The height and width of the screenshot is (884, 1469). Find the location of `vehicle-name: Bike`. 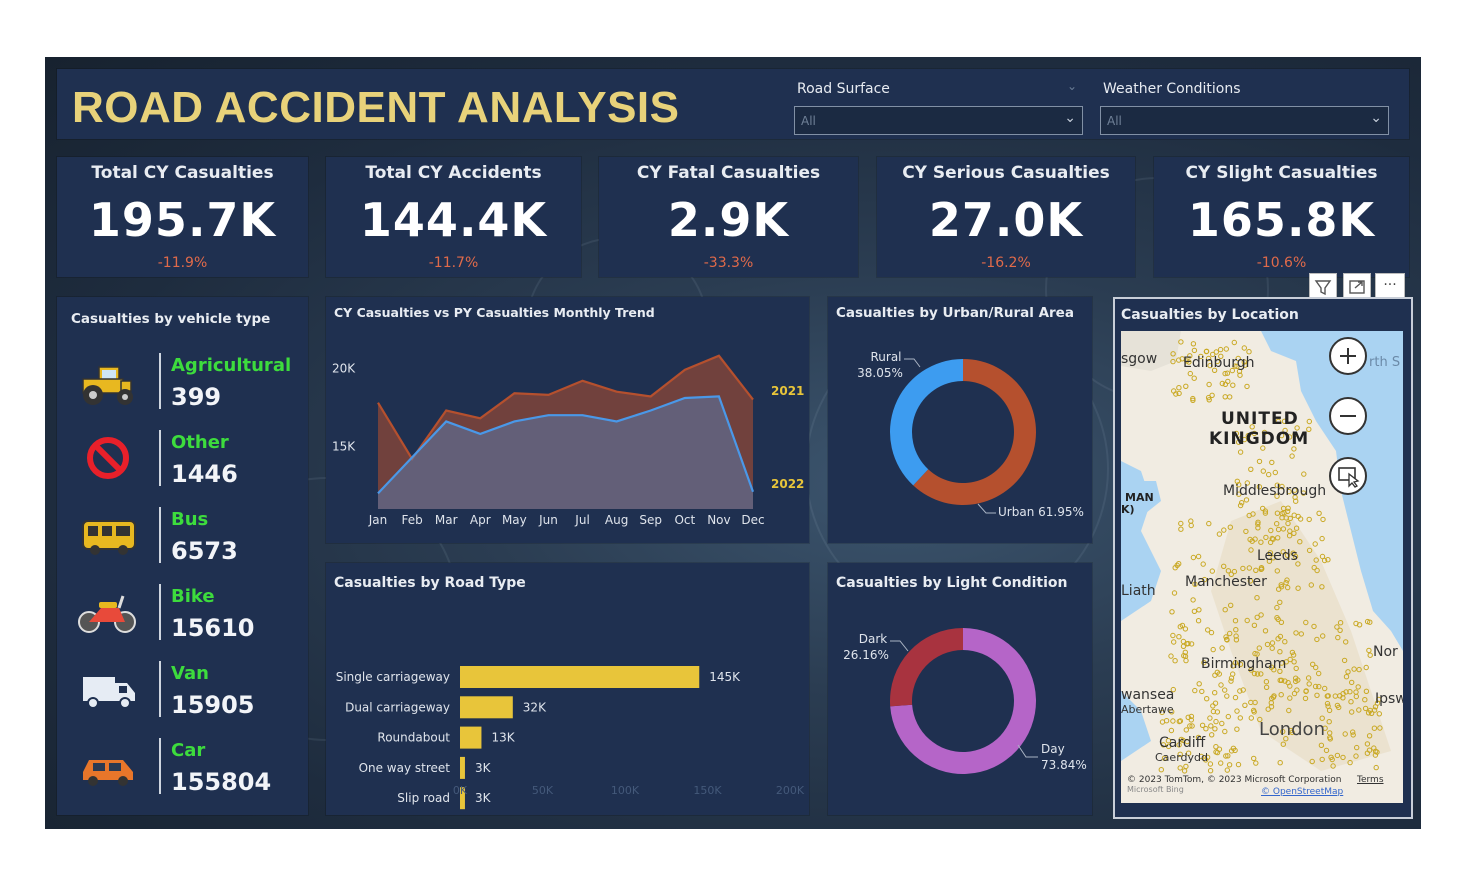

vehicle-name: Bike is located at coordinates (193, 596).